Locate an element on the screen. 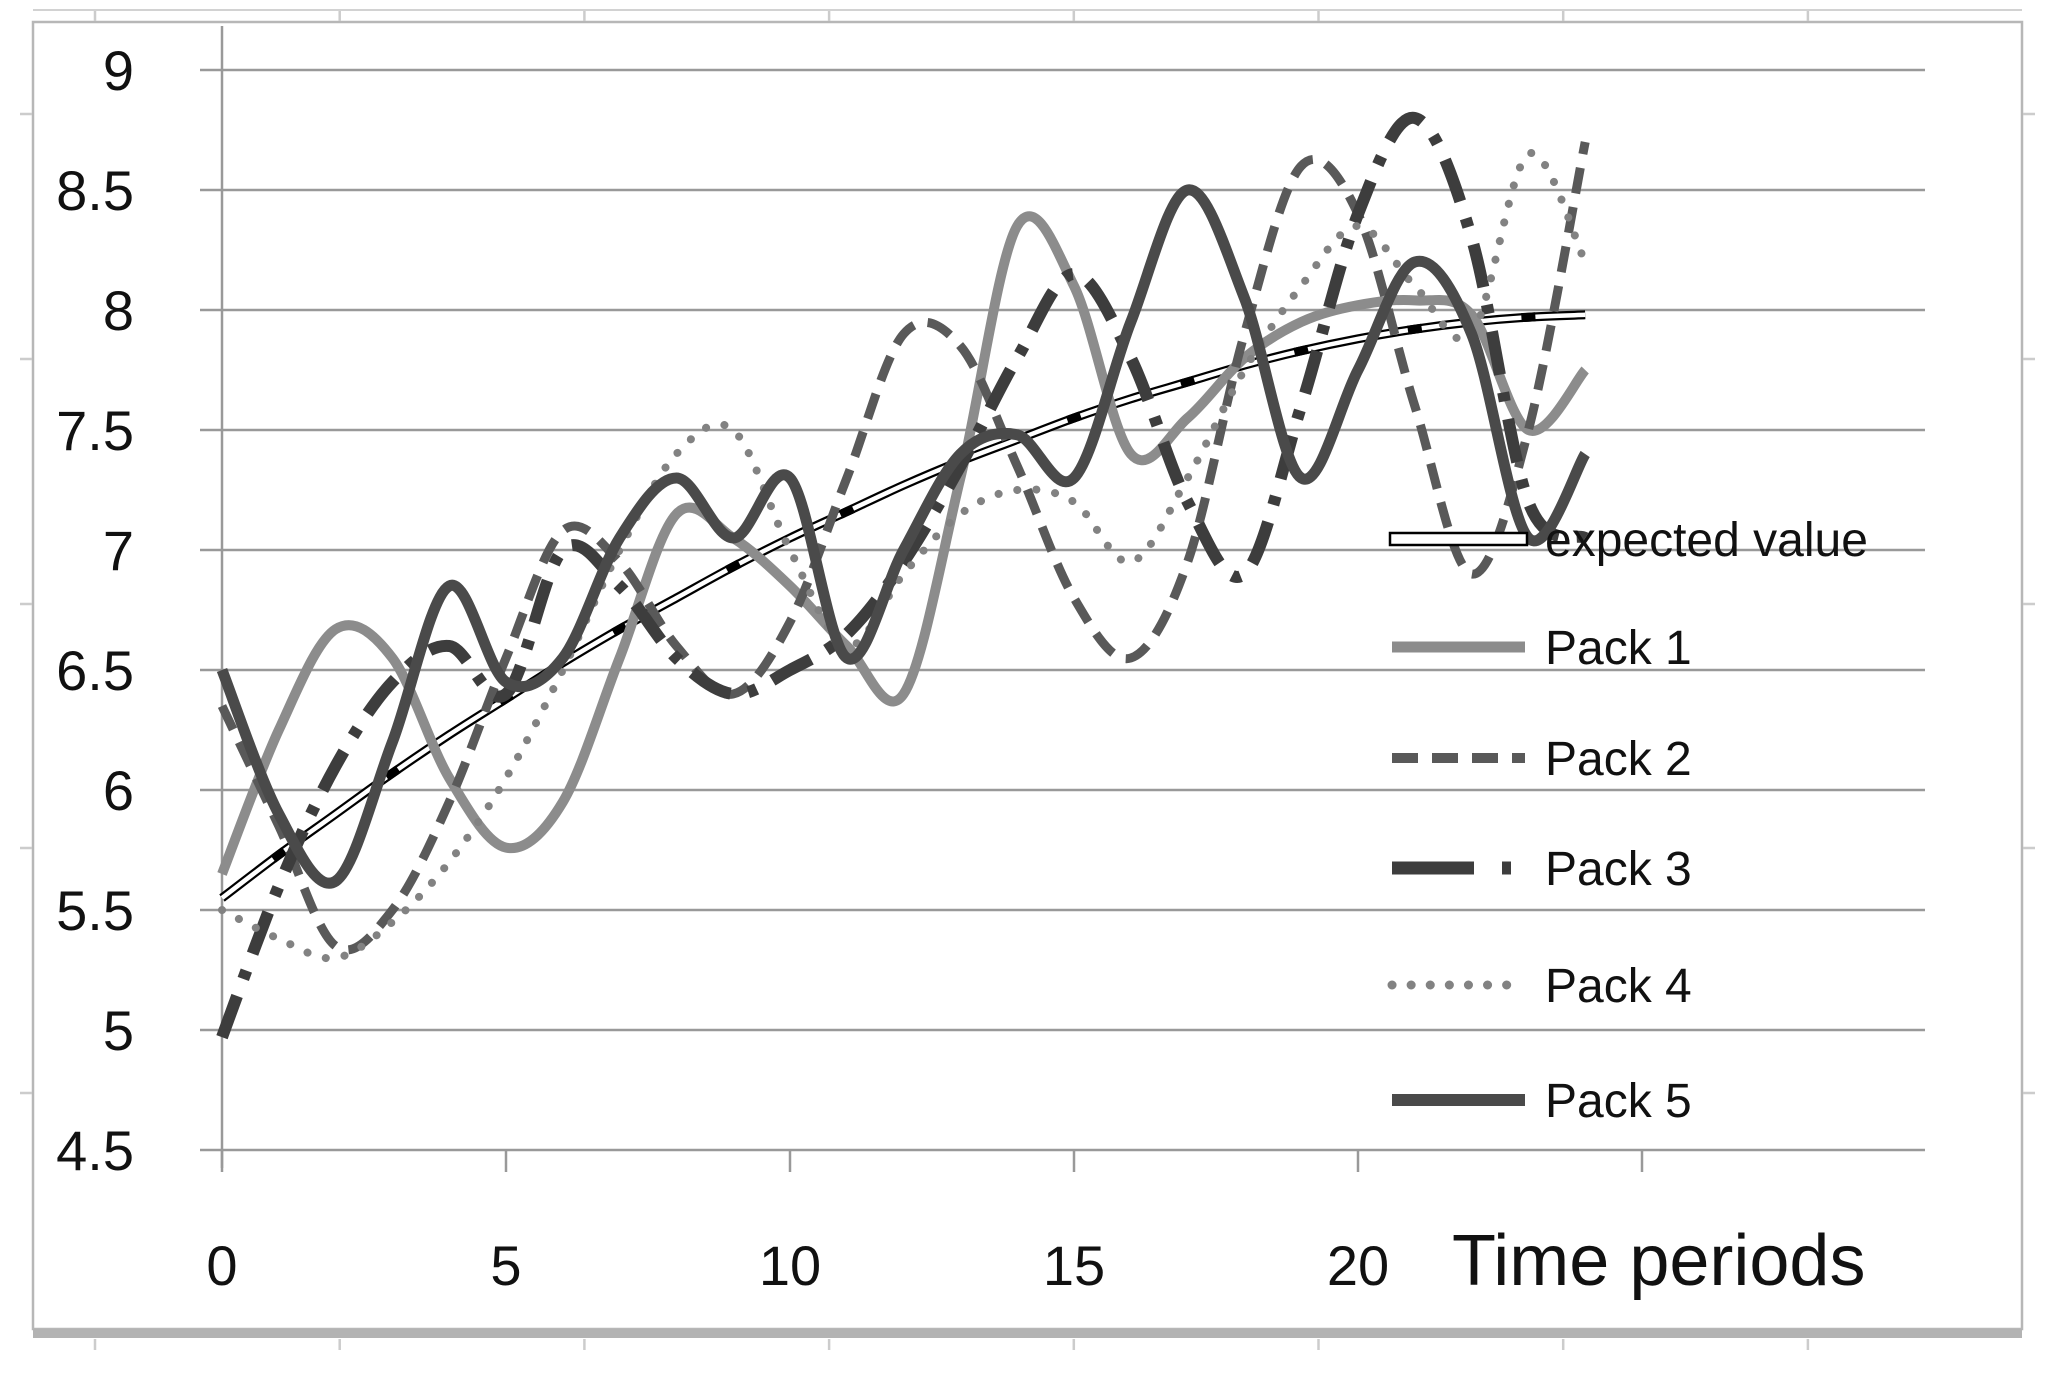 This screenshot has width=2048, height=1374. legend-label: Pack 3 is located at coordinates (1618, 869).